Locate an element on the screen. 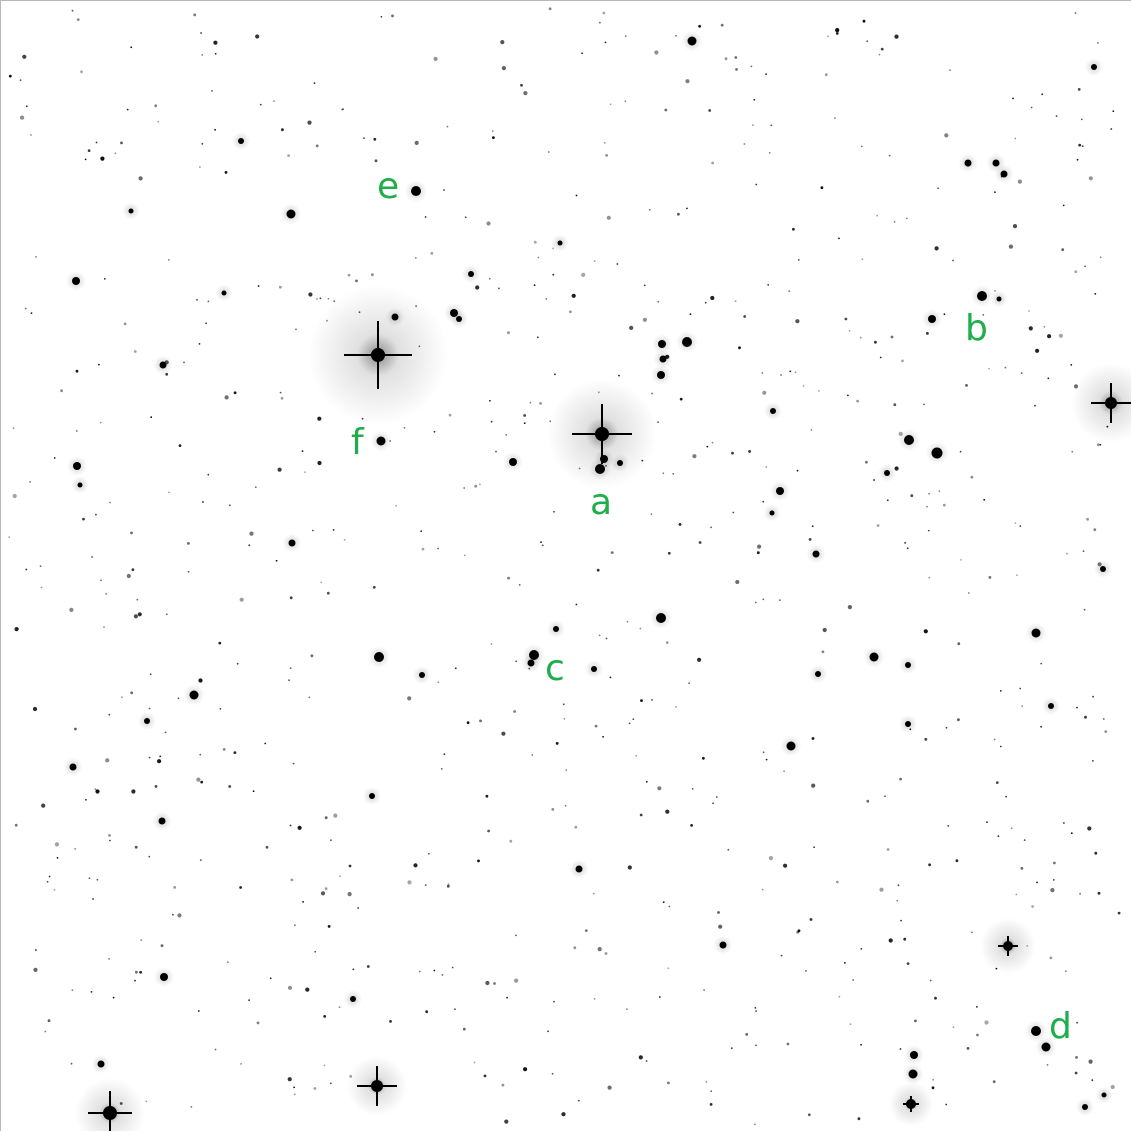 Image resolution: width=1132 pixels, height=1132 pixels. label-f: f is located at coordinates (357, 442).